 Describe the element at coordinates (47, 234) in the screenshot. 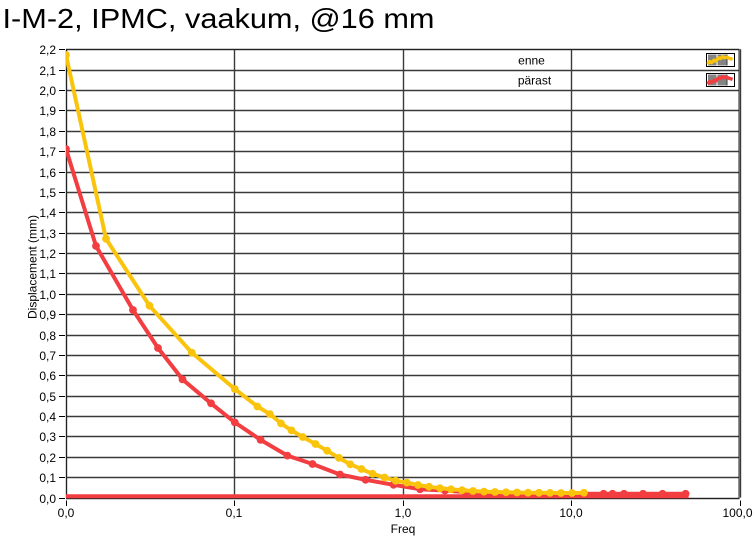

I see `svg-text: 1,3` at that location.